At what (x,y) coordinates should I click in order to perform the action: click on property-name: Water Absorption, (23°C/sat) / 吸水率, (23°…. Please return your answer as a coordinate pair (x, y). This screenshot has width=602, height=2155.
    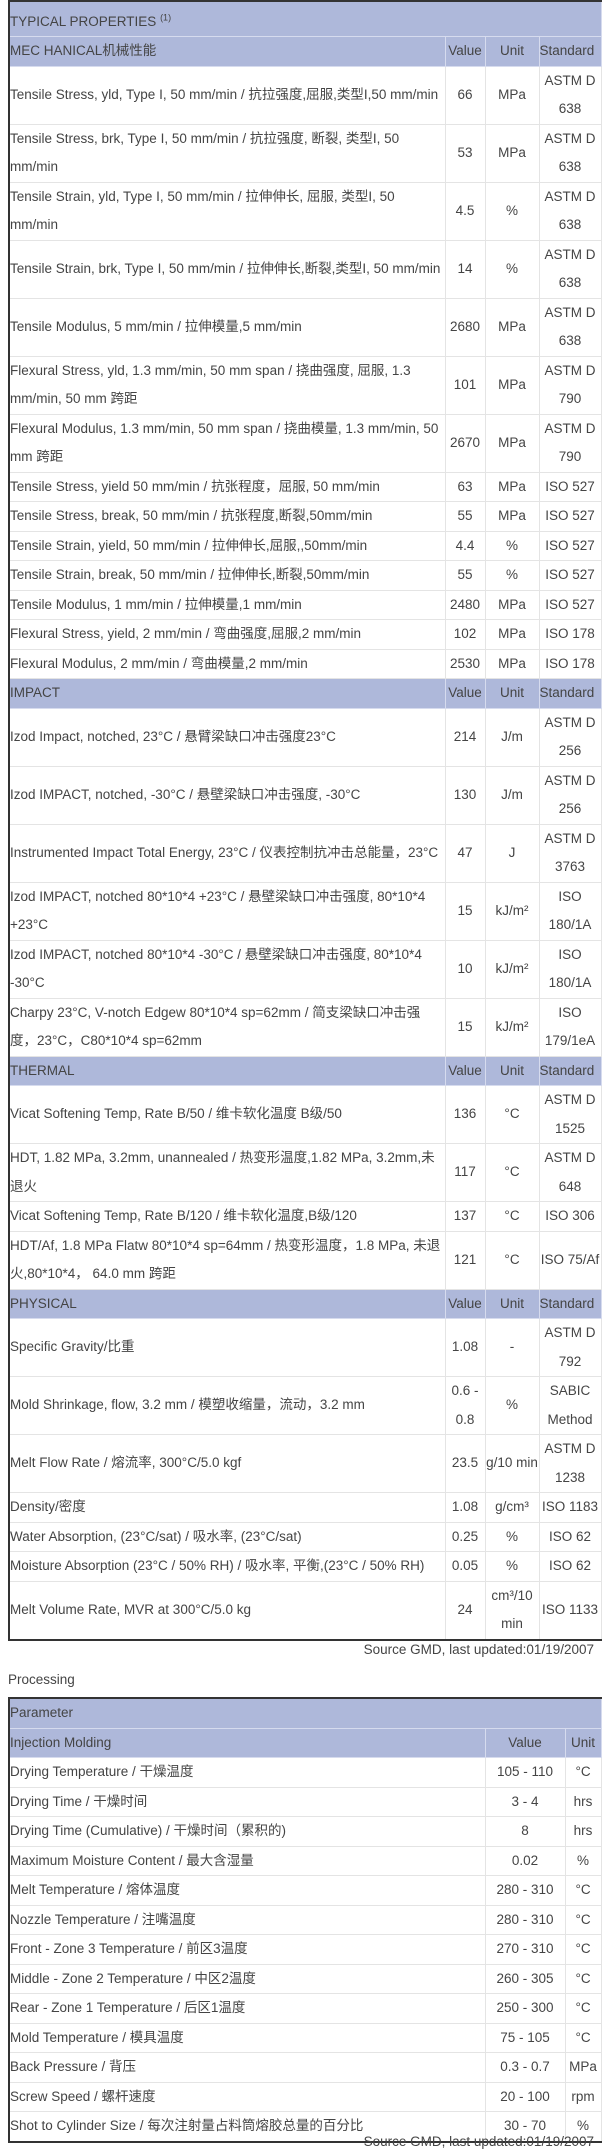
    Looking at the image, I should click on (227, 1536).